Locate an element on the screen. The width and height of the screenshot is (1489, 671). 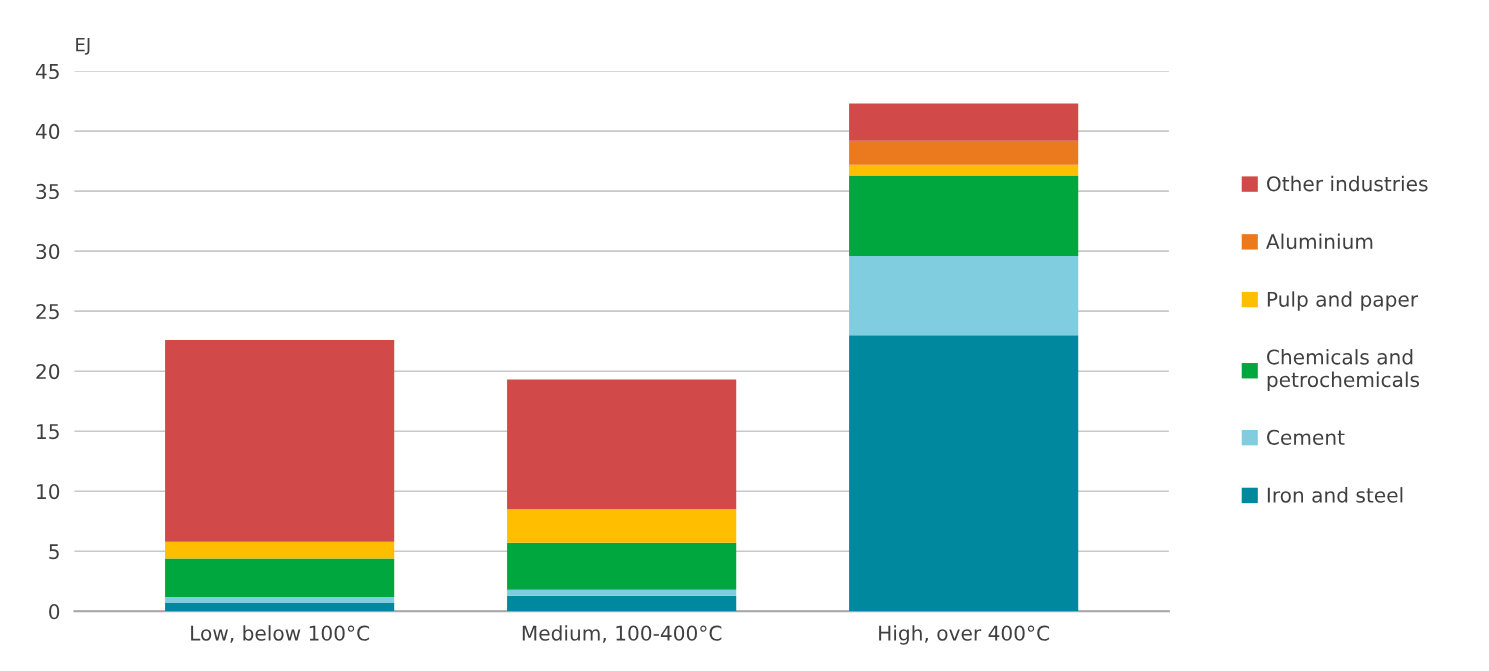
legend-label: Chemicals and petrochemicals is located at coordinates (1343, 370).